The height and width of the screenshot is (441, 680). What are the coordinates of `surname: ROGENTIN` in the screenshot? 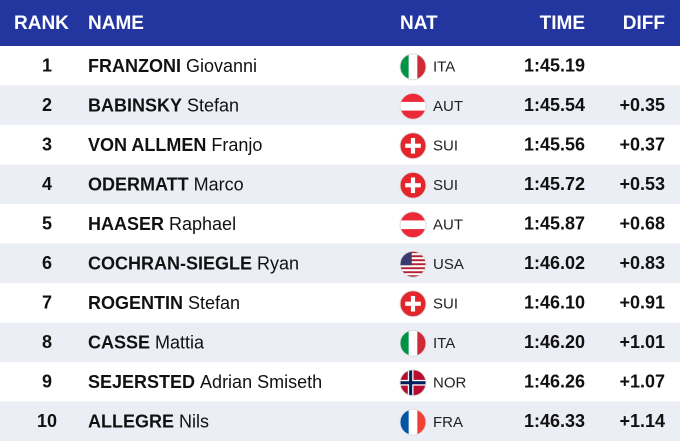 It's located at (135, 303).